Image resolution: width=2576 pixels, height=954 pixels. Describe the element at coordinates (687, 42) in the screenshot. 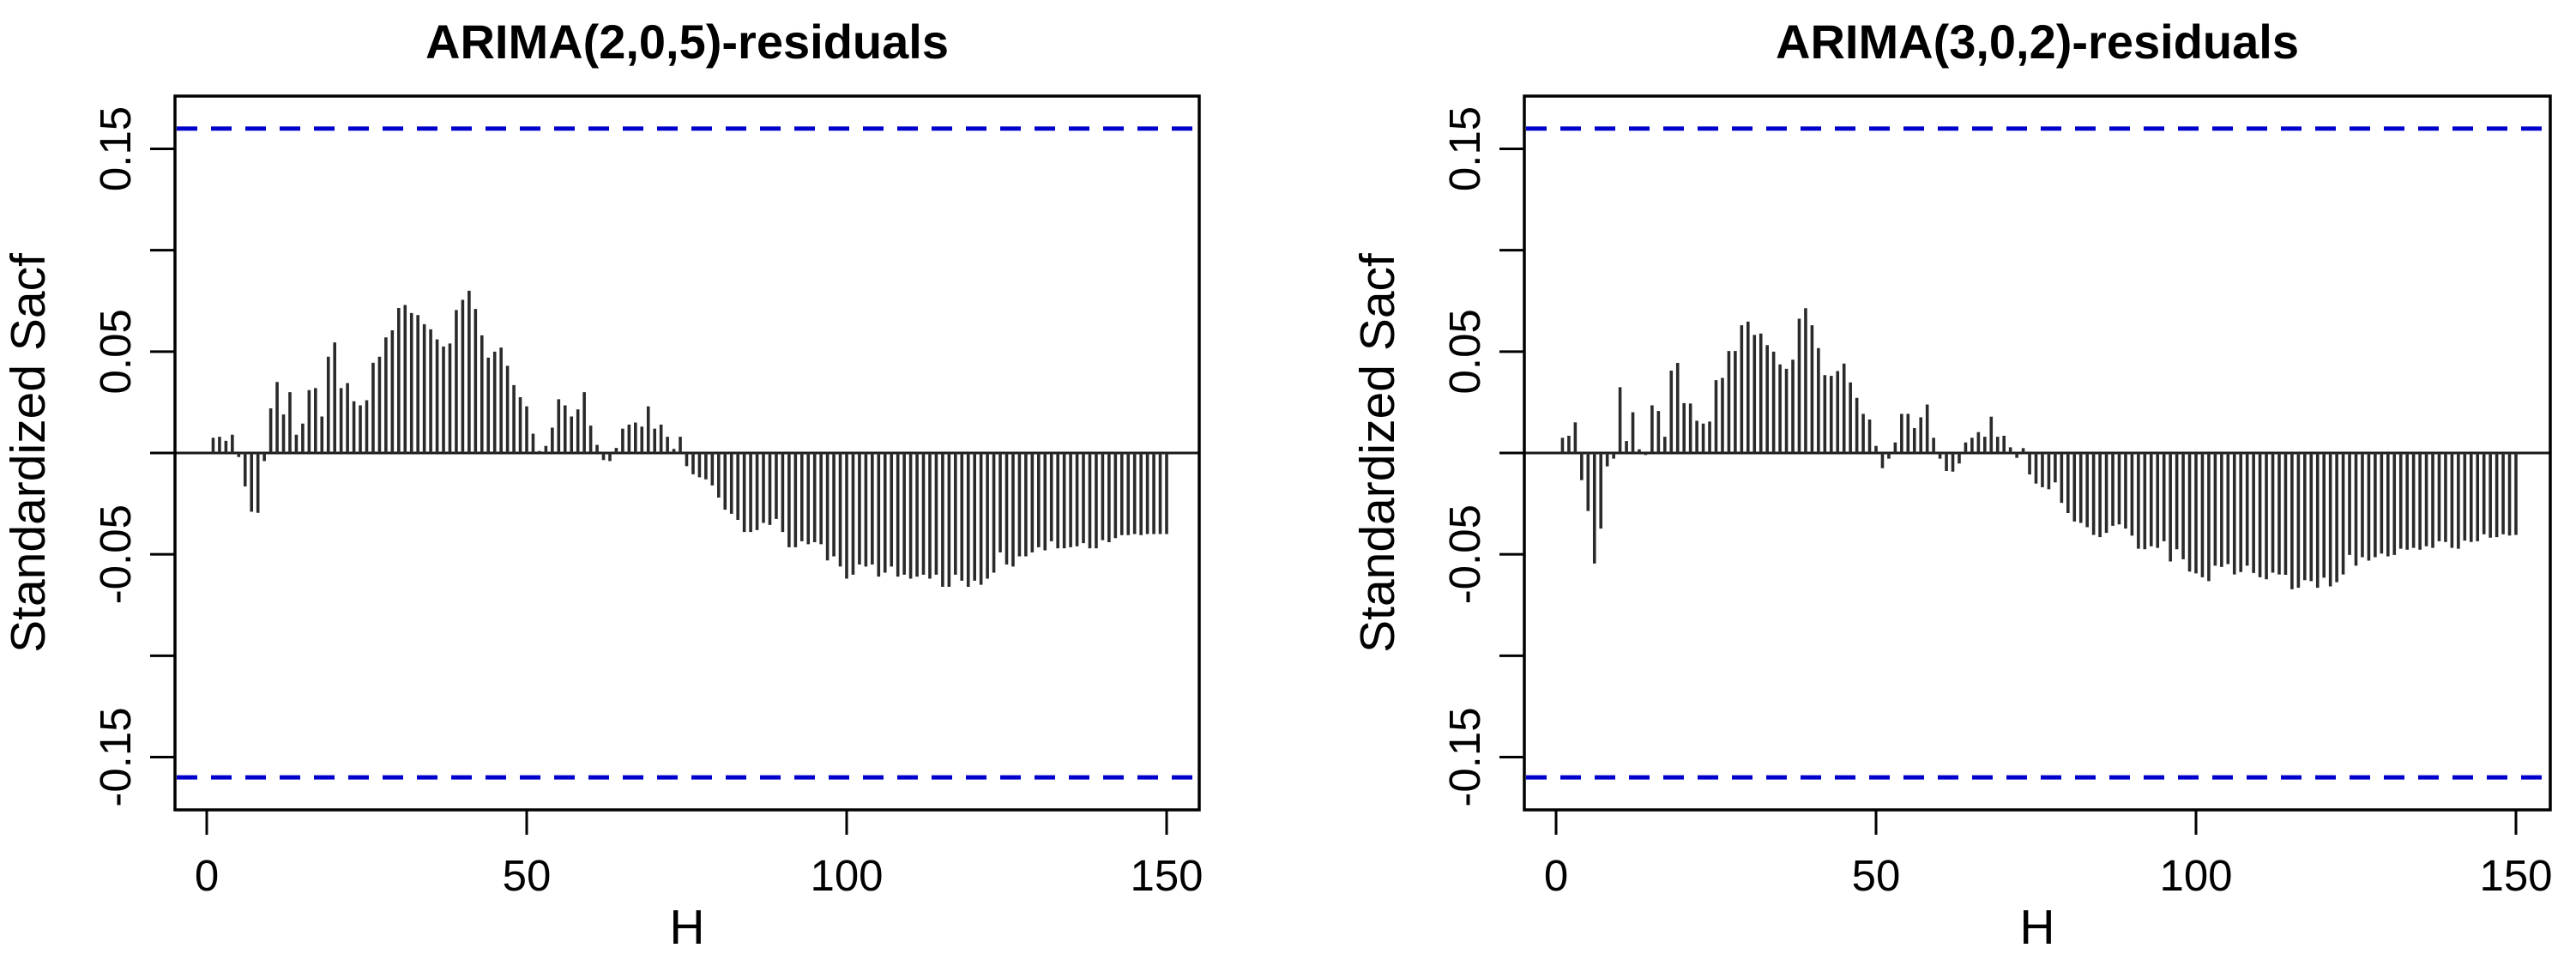

I see `panel-title: ARIMA(2,0,5)-residuals` at that location.